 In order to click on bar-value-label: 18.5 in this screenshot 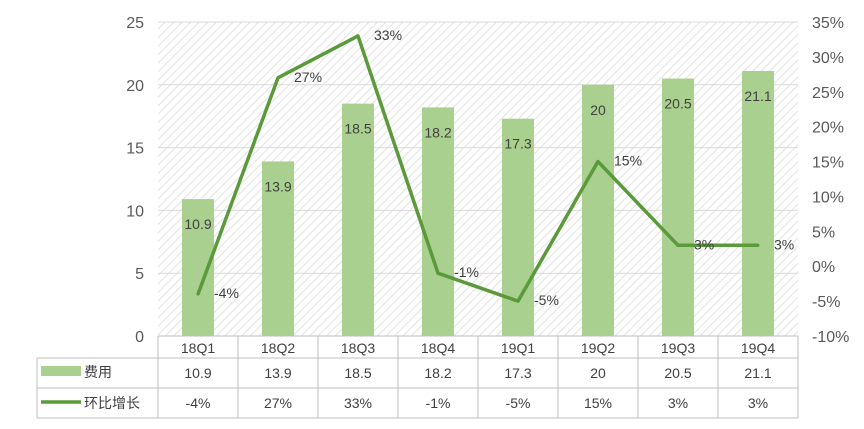, I will do `click(357, 129)`.